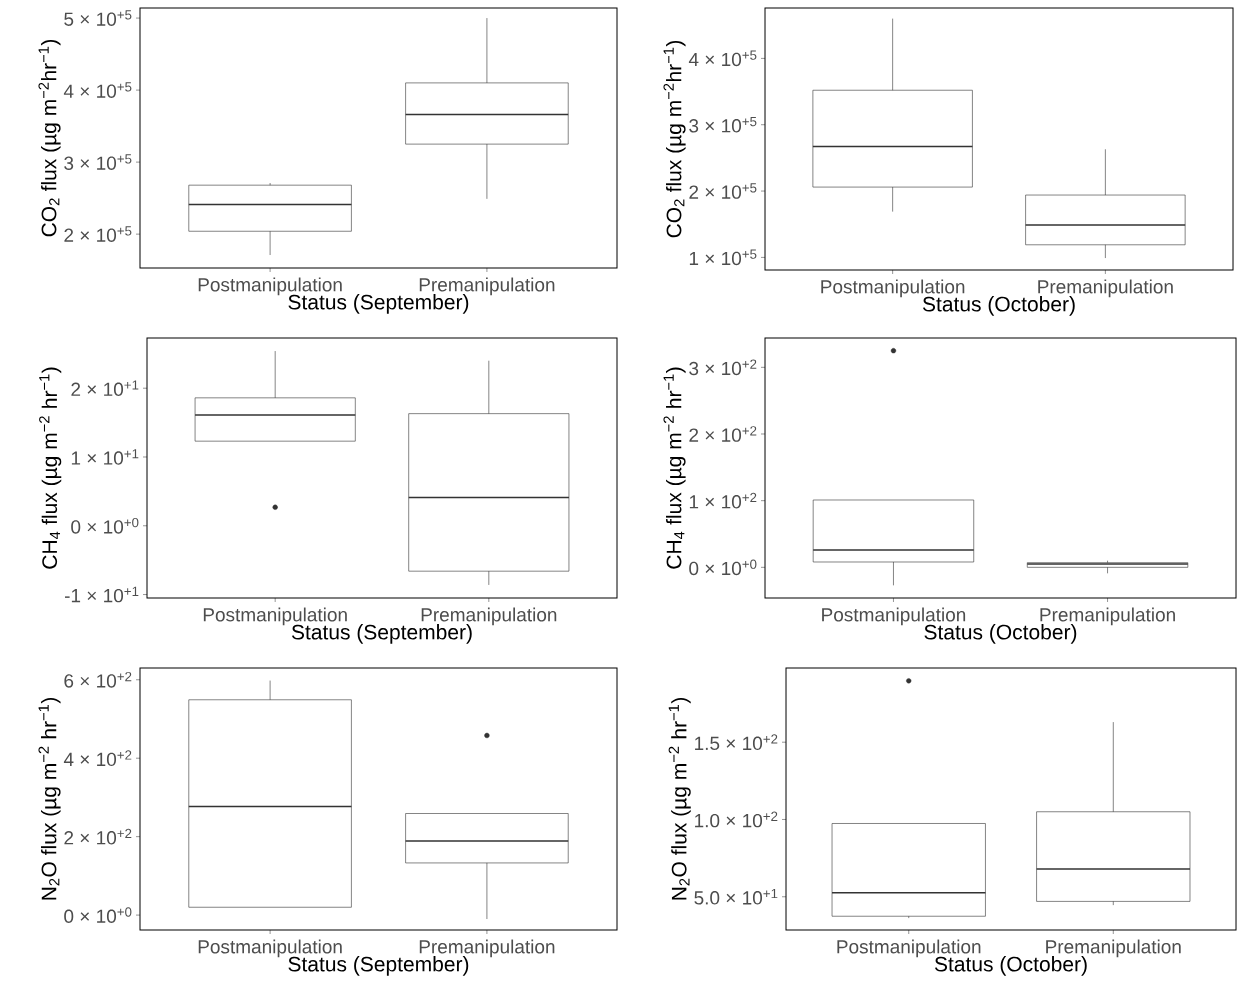  What do you see at coordinates (736, 742) in the screenshot?
I see `y-tick-label: 1.5 × 10$^{+2}$` at bounding box center [736, 742].